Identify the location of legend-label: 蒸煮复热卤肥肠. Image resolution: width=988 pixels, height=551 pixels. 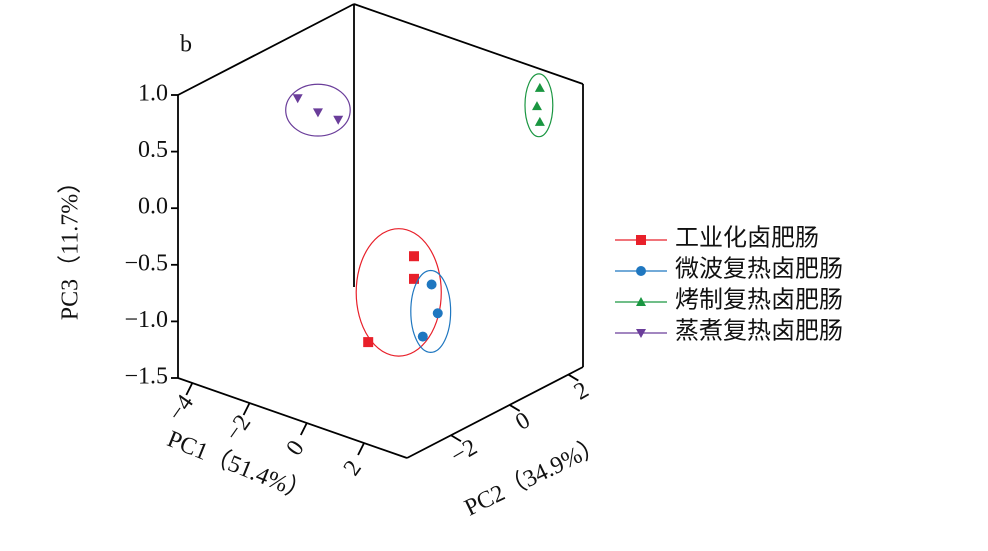
(759, 331).